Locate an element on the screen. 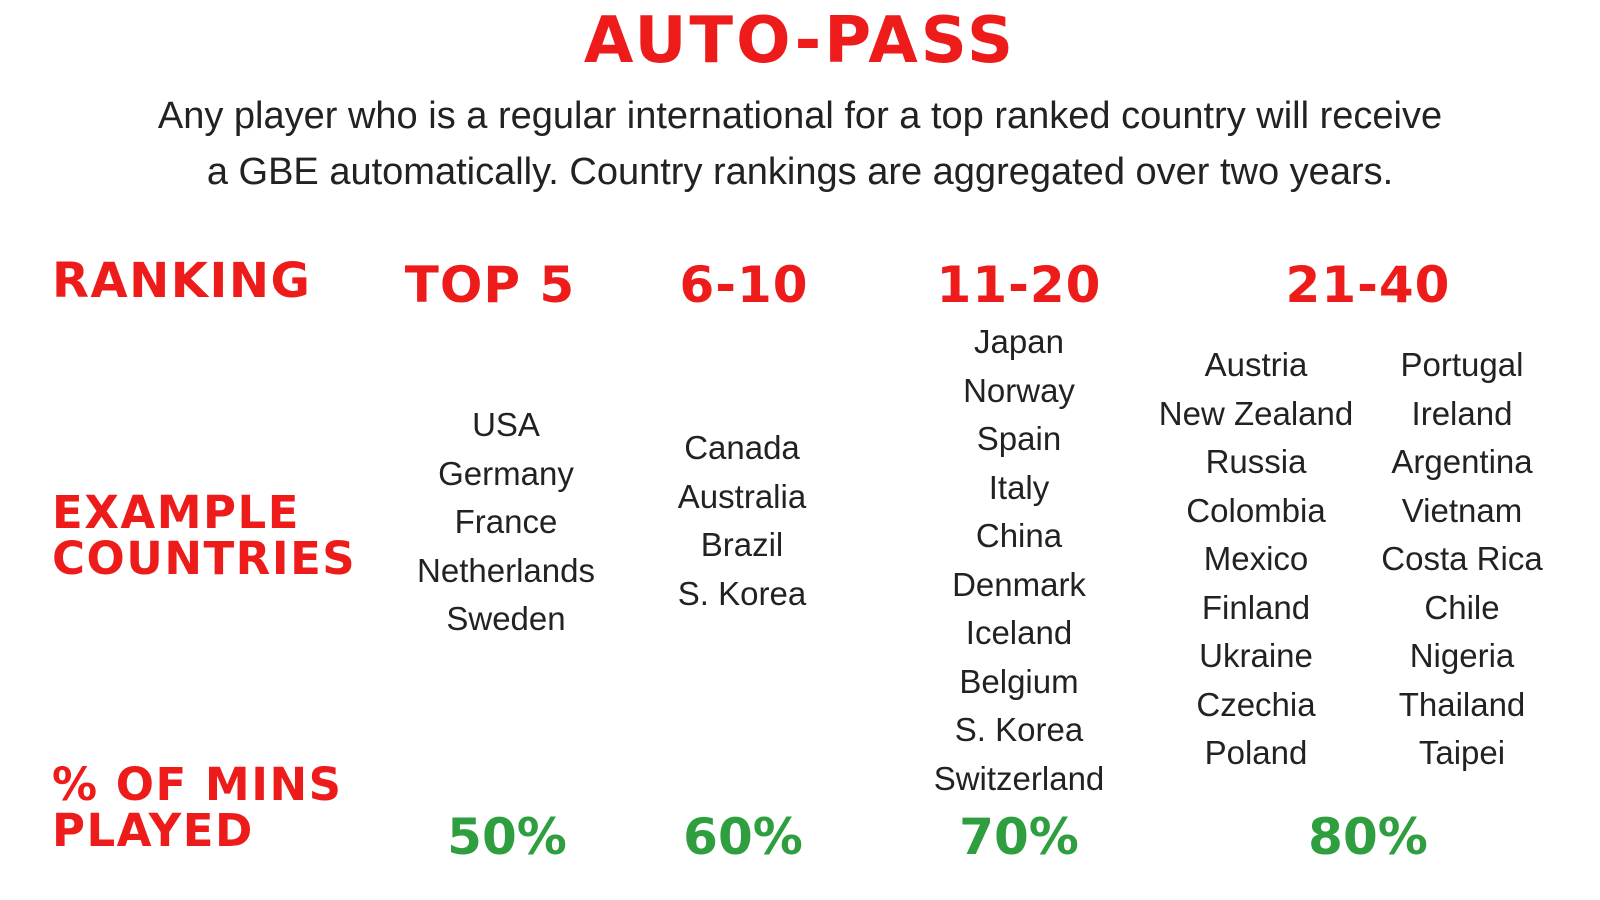 Image resolution: width=1600 pixels, height=900 pixels. country-item: Canada is located at coordinates (742, 447).